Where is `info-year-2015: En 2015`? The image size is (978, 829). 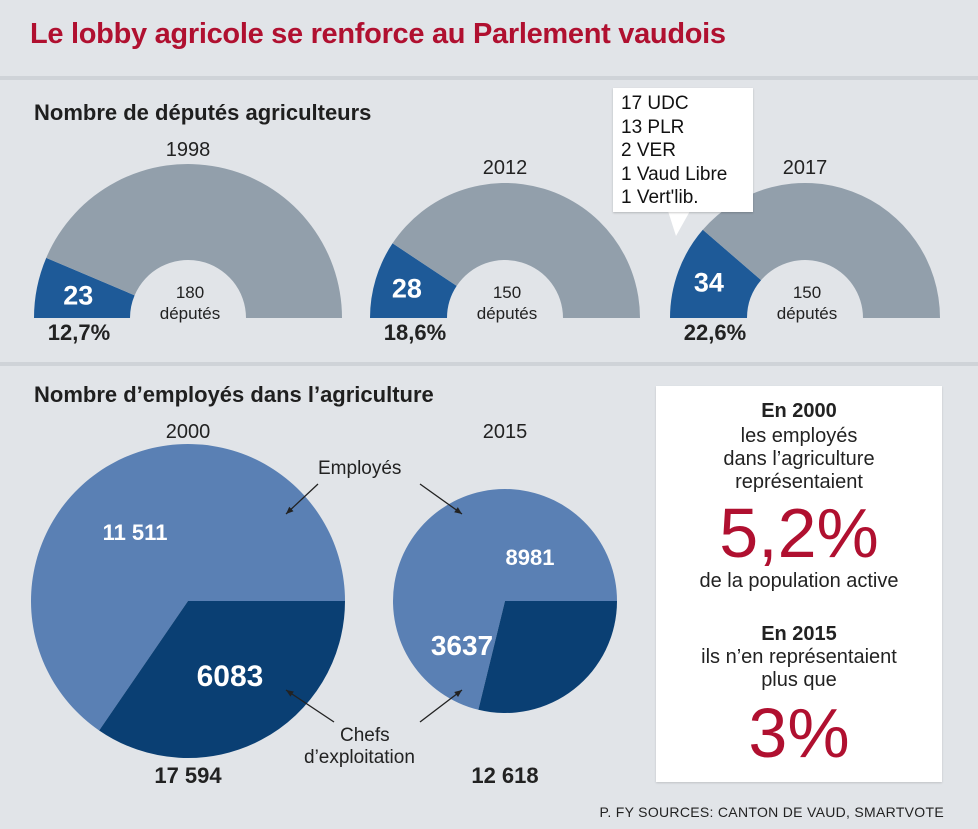
info-year-2015: En 2015 is located at coordinates (799, 634).